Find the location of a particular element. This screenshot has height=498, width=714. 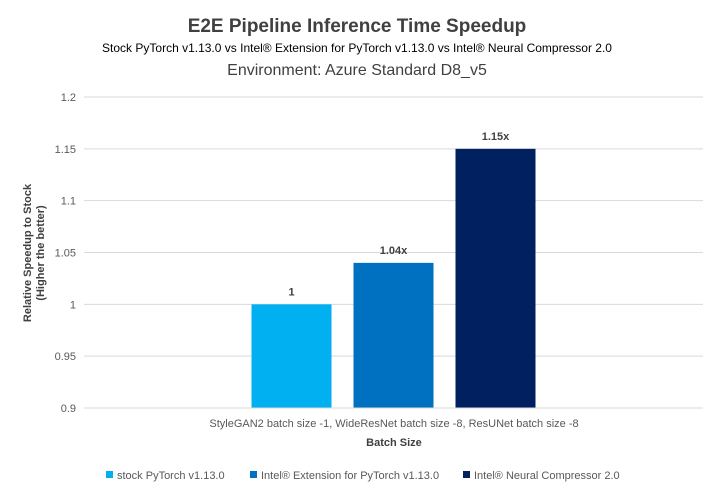

data-label-1: 1 is located at coordinates (291, 292).